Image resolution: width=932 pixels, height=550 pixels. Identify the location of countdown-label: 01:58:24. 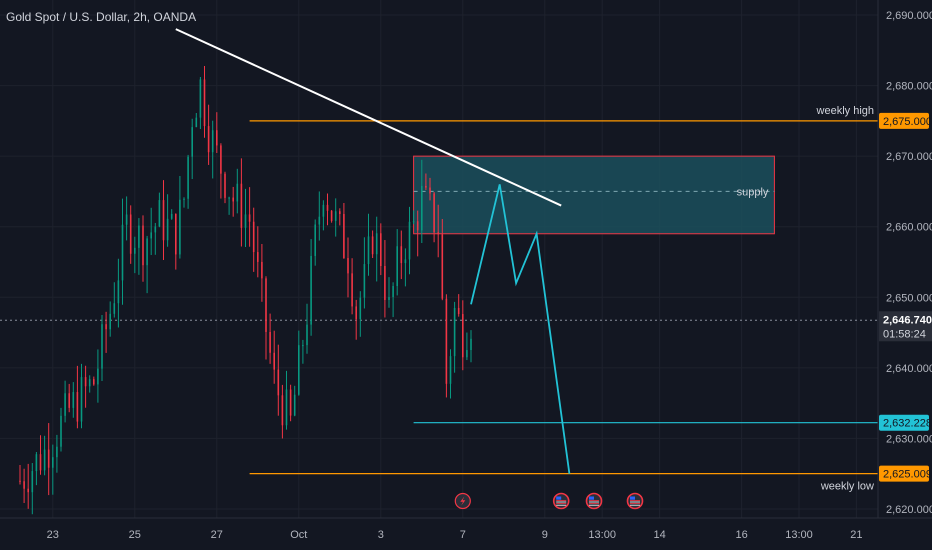
(904, 334).